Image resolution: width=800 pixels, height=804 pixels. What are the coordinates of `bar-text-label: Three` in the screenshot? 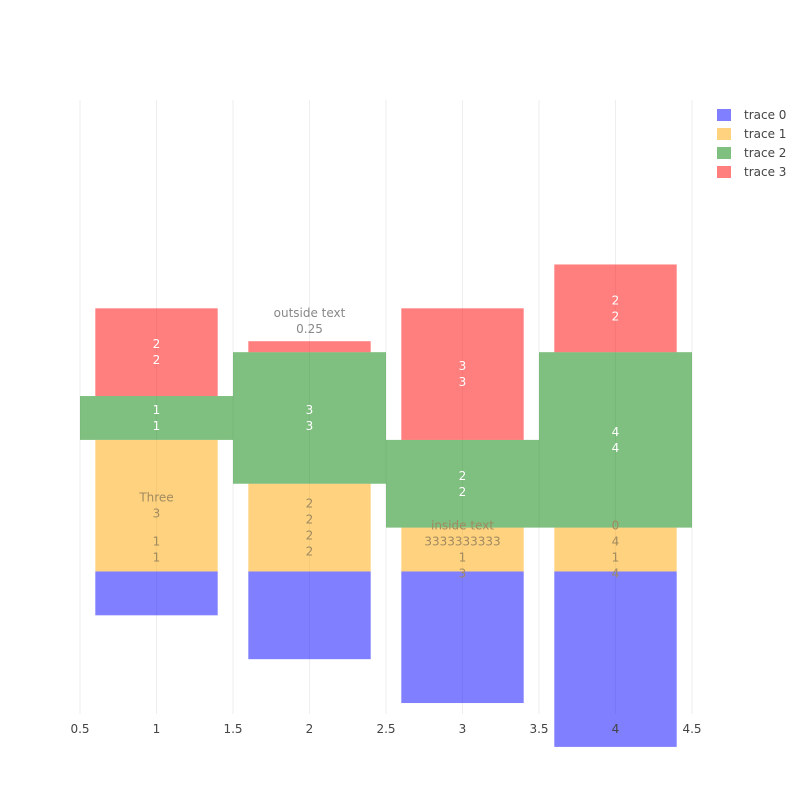 It's located at (155, 498).